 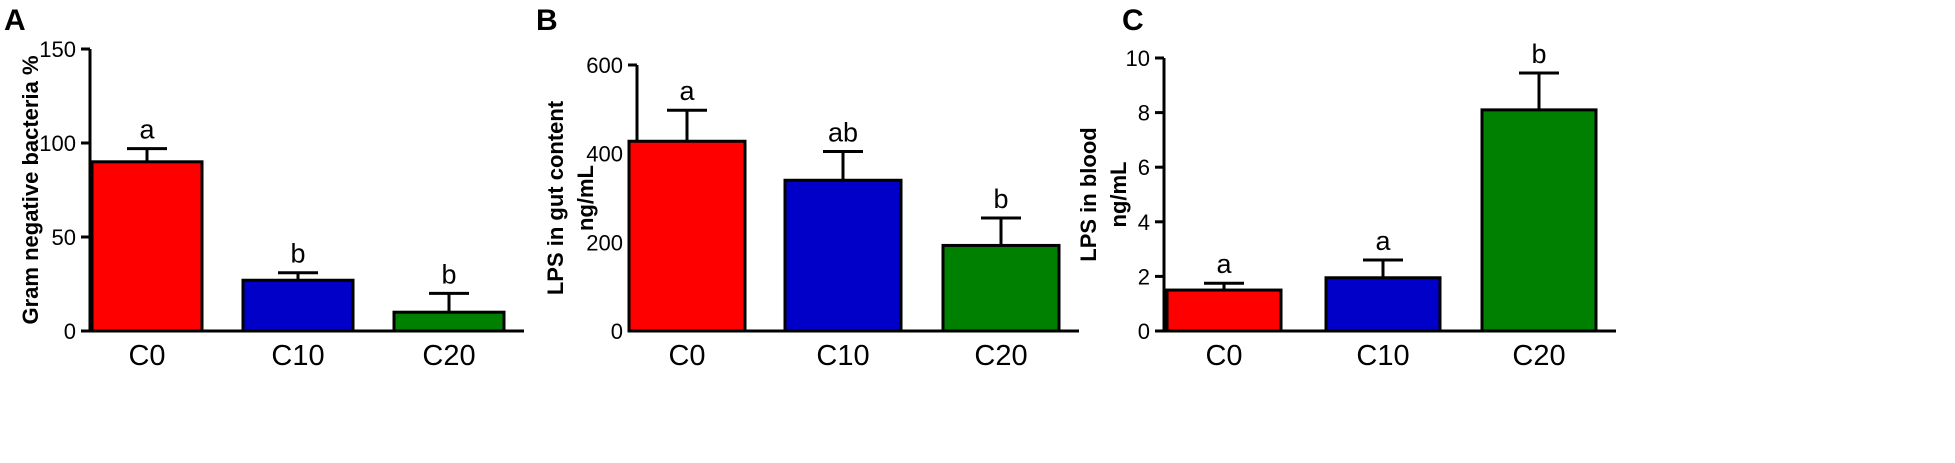 I want to click on significance-label: ab, so click(x=843, y=132).